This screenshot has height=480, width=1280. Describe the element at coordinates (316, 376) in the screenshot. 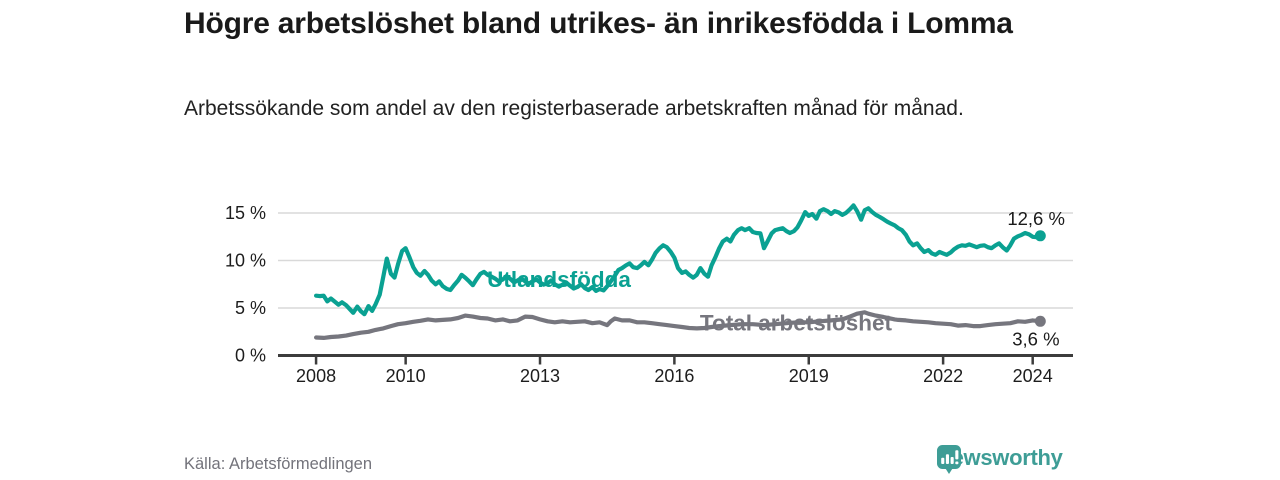

I see `x-tick-label-2008: 2008` at that location.